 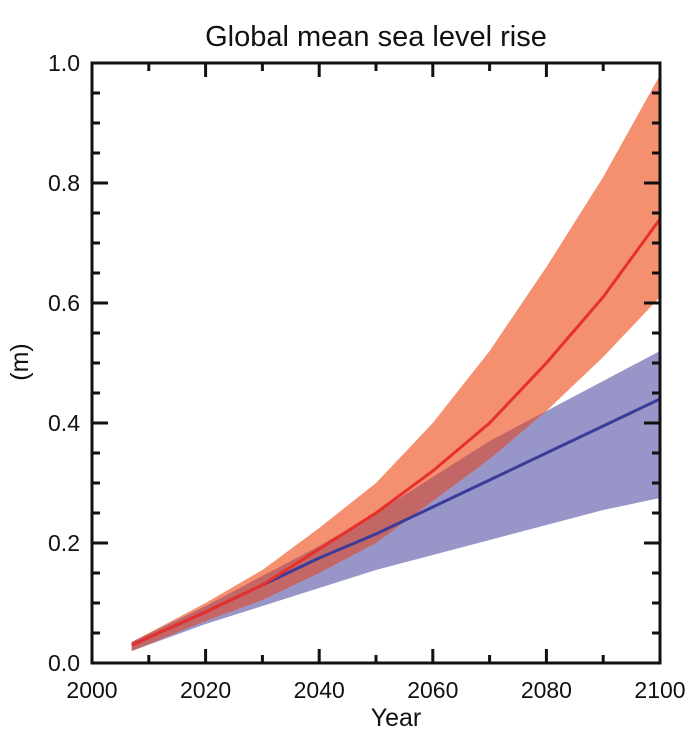 I want to click on y-tick-label: 0.0, so click(x=64, y=663).